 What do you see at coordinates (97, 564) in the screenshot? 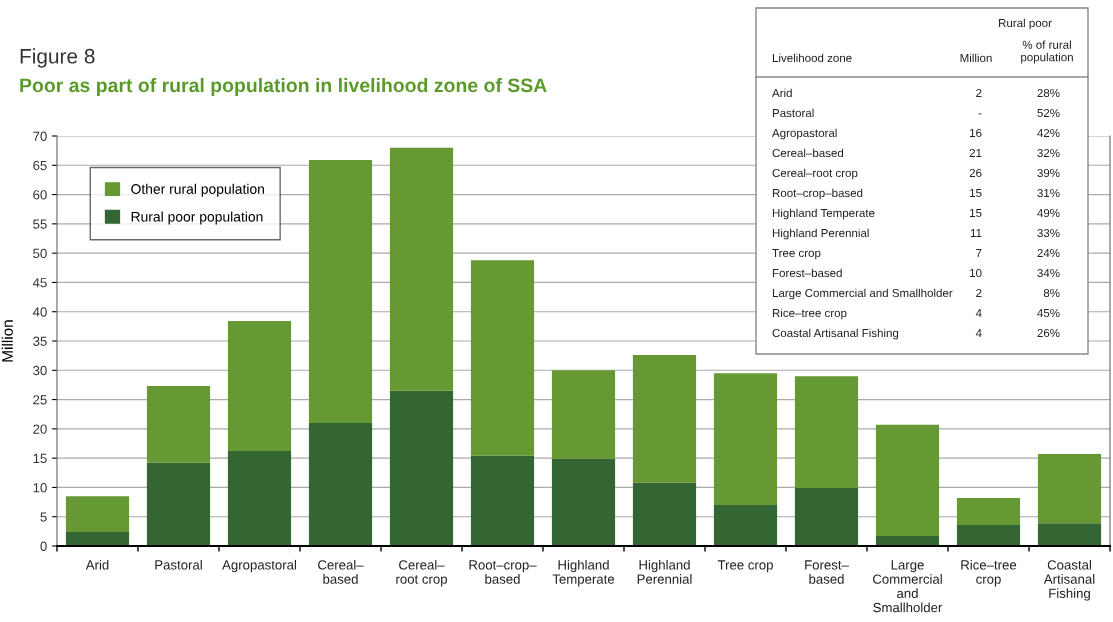
I see `x-tick-label: Arid` at bounding box center [97, 564].